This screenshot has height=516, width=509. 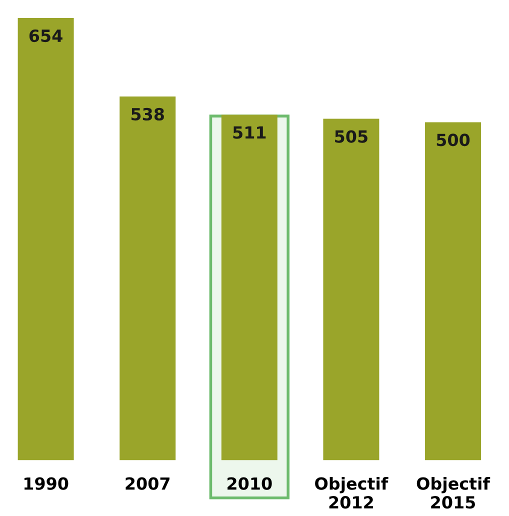 I want to click on data-label: 500, so click(x=453, y=140).